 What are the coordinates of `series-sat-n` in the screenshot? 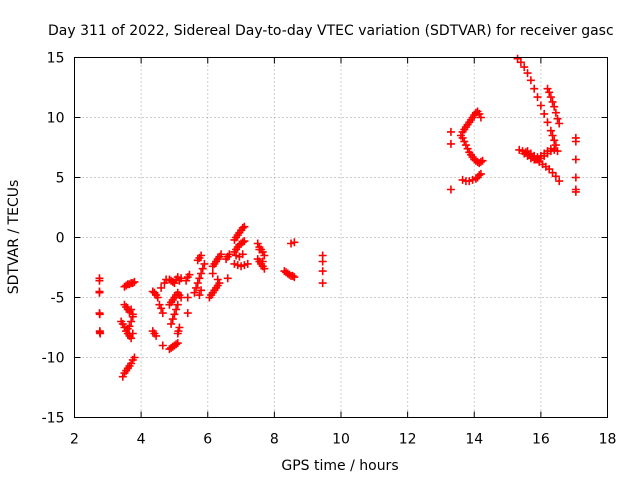 It's located at (199, 275).